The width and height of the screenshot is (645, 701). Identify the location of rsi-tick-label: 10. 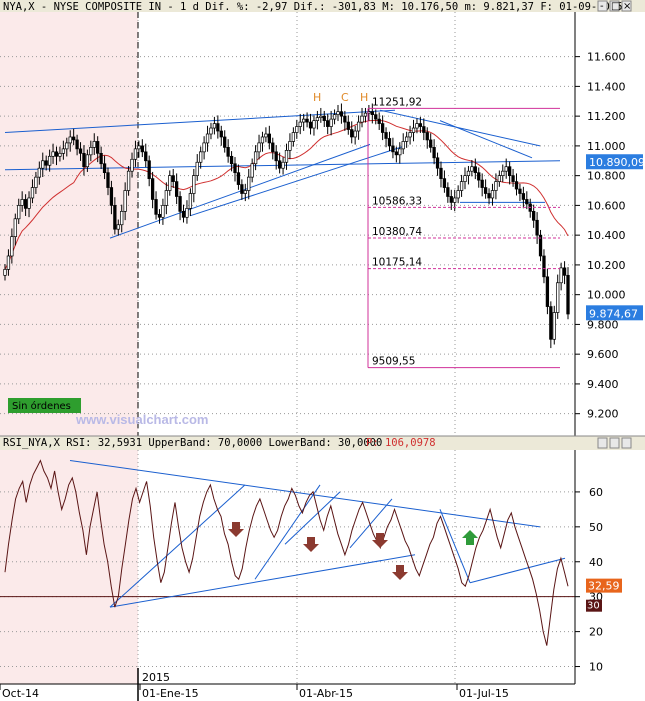
(596, 667).